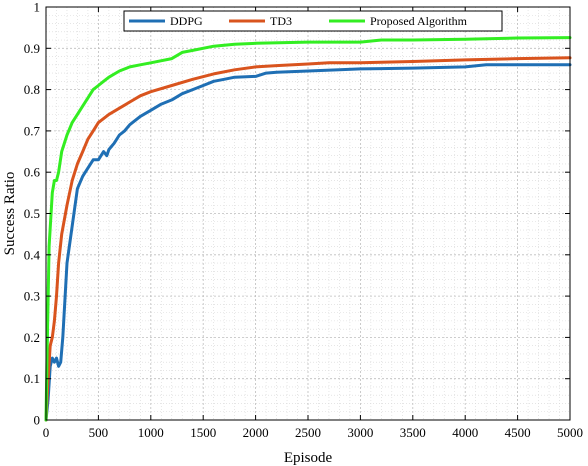 This screenshot has height=466, width=588. I want to click on y-tick-label: 0, so click(37, 420).